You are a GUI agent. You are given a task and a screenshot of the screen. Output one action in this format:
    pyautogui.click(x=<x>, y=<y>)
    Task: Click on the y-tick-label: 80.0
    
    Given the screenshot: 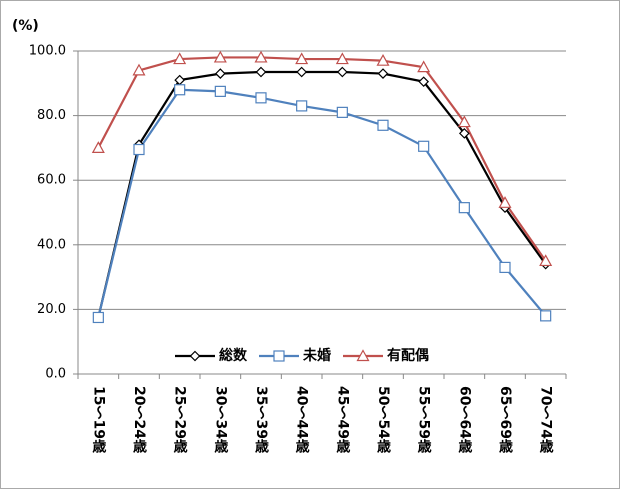 What is the action you would take?
    pyautogui.click(x=51, y=115)
    